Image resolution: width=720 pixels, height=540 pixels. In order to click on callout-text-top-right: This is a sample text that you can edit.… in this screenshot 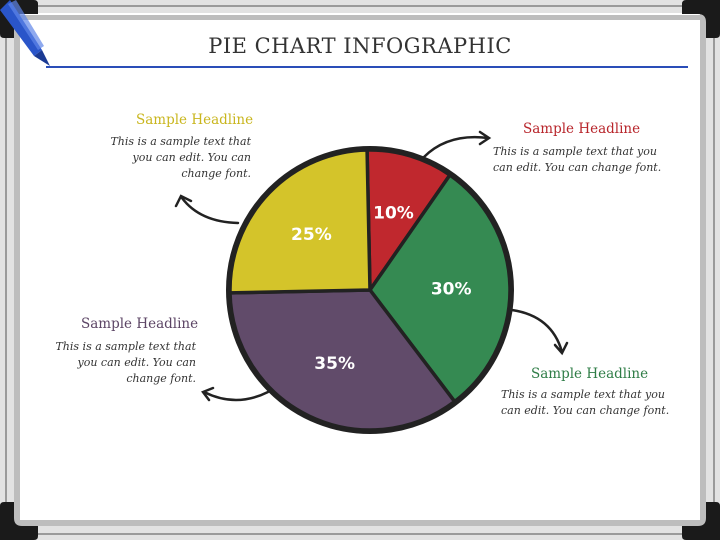, I will do `click(577, 159)`.